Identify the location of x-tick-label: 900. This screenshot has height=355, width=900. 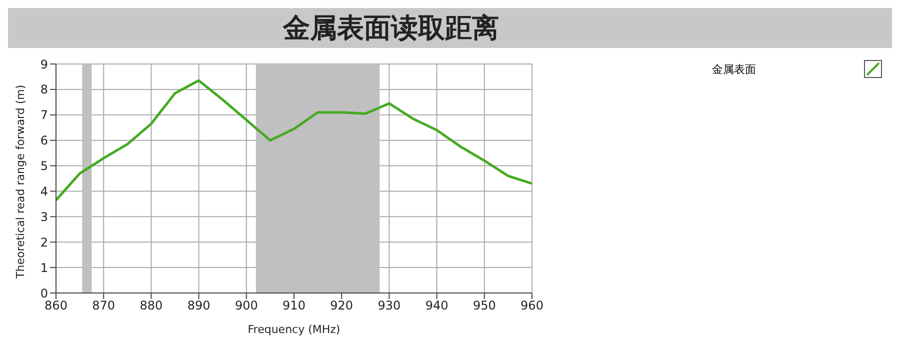
(246, 305).